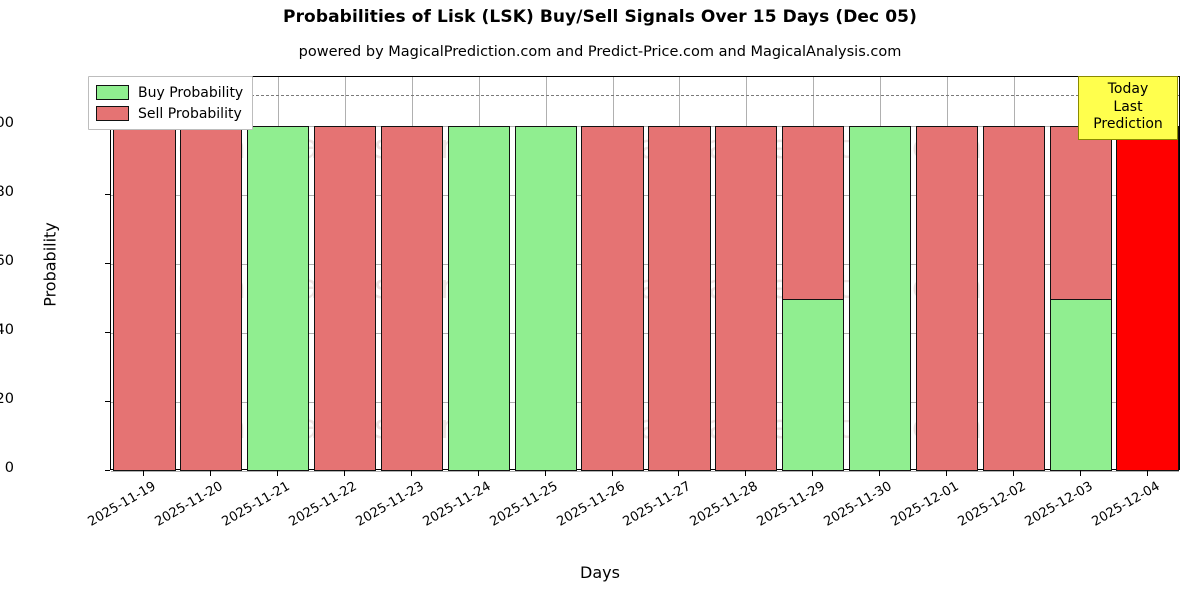  Describe the element at coordinates (7, 192) in the screenshot. I see `y-tick-label: 80` at that location.